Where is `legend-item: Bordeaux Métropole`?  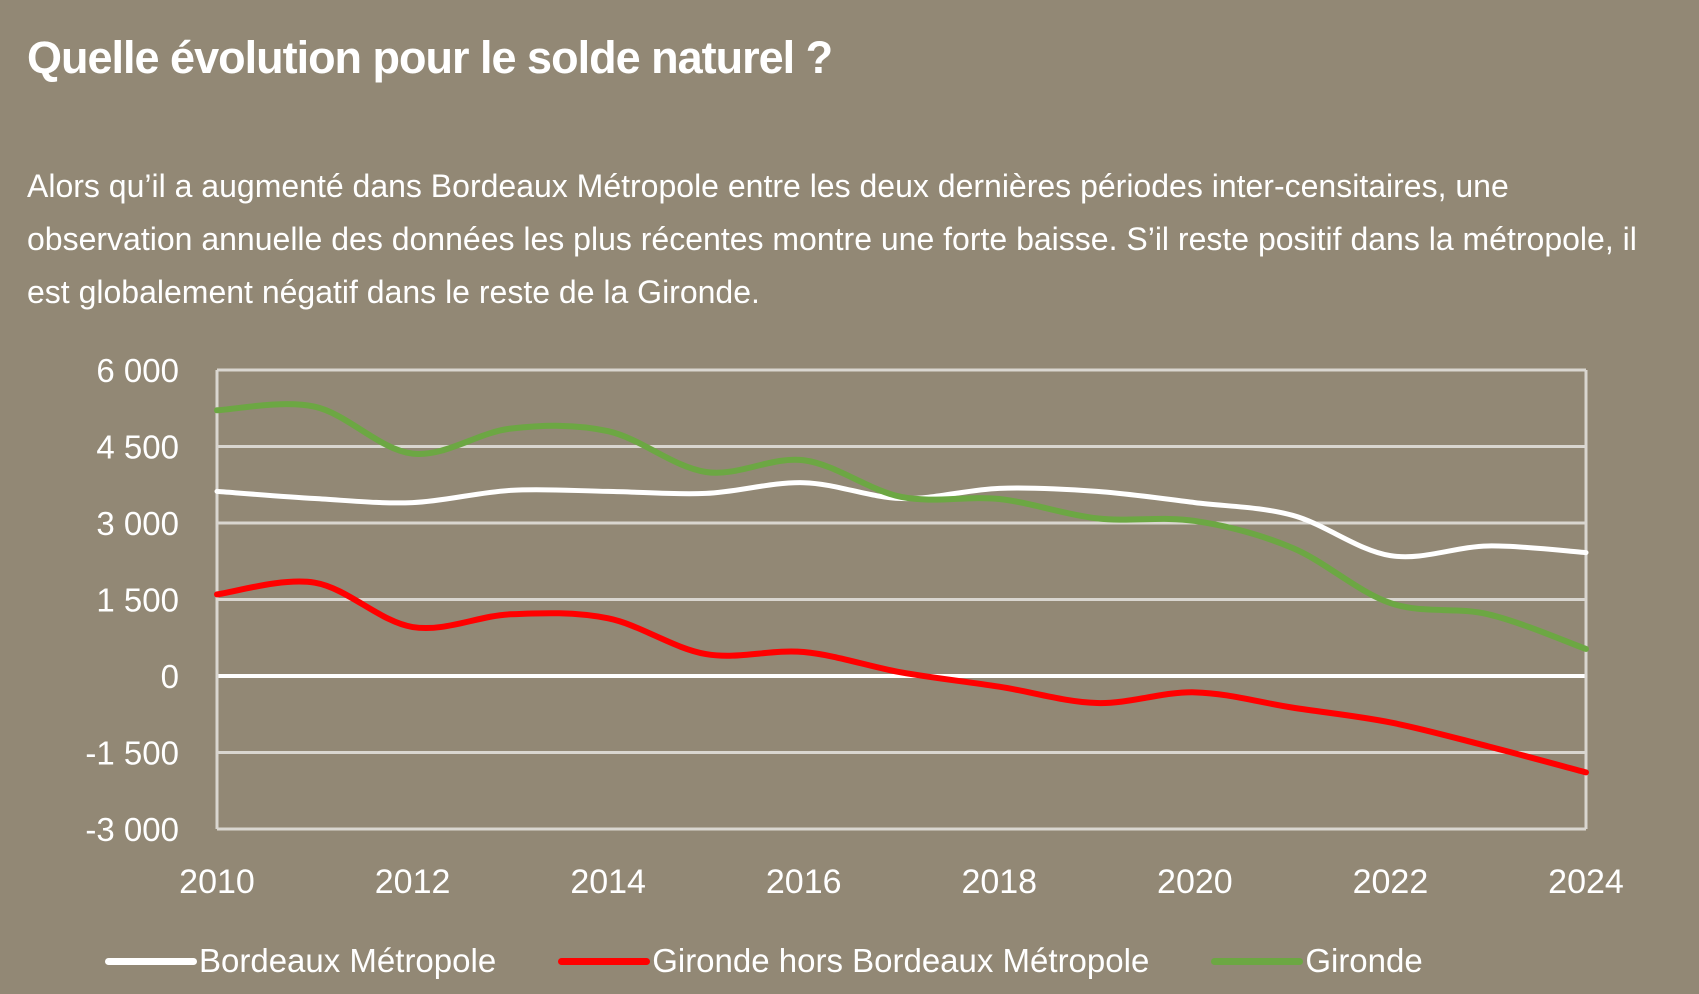 legend-item: Bordeaux Métropole is located at coordinates (300, 961).